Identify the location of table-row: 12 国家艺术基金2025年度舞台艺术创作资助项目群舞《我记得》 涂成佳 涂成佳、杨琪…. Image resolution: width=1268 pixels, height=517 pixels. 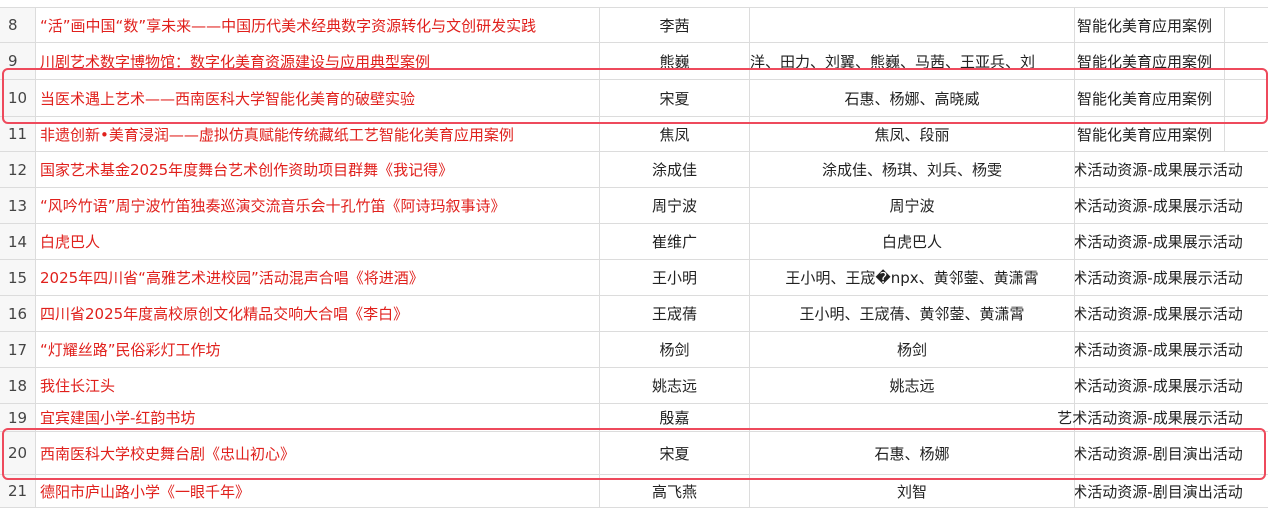
(634, 170).